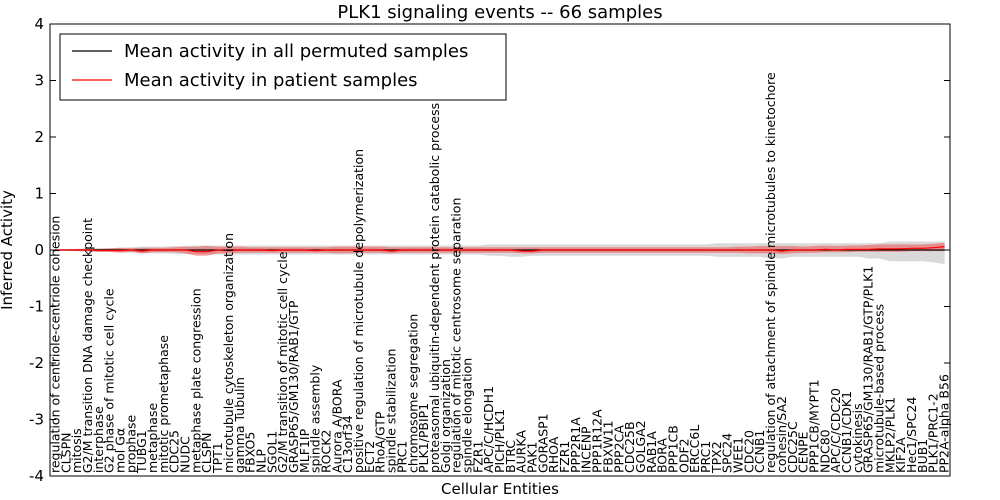 The width and height of the screenshot is (1000, 500). Describe the element at coordinates (607, 446) in the screenshot. I see `category-label: FBXW11` at that location.